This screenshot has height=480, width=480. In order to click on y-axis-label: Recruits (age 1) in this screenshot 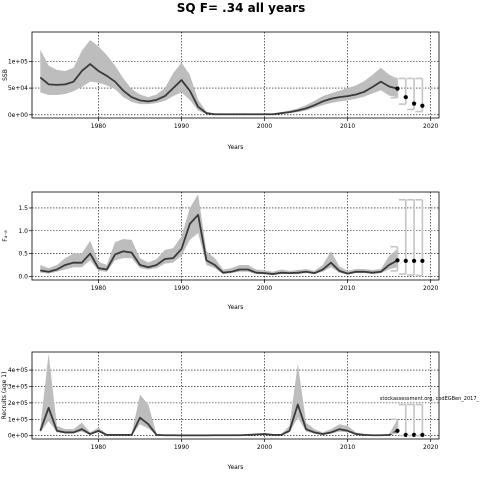, I will do `click(4, 396)`.